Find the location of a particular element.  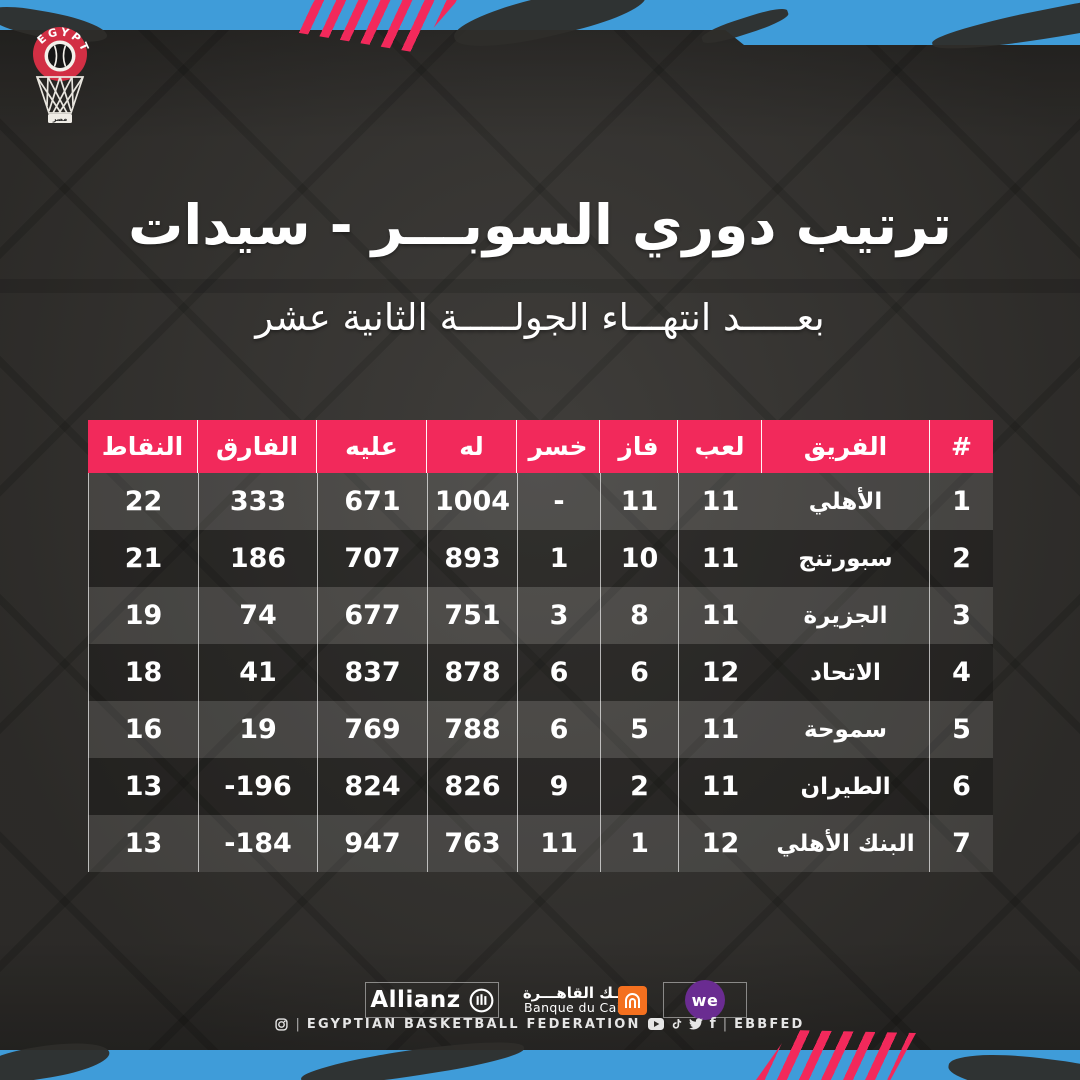

we-logo: we is located at coordinates (705, 1000).